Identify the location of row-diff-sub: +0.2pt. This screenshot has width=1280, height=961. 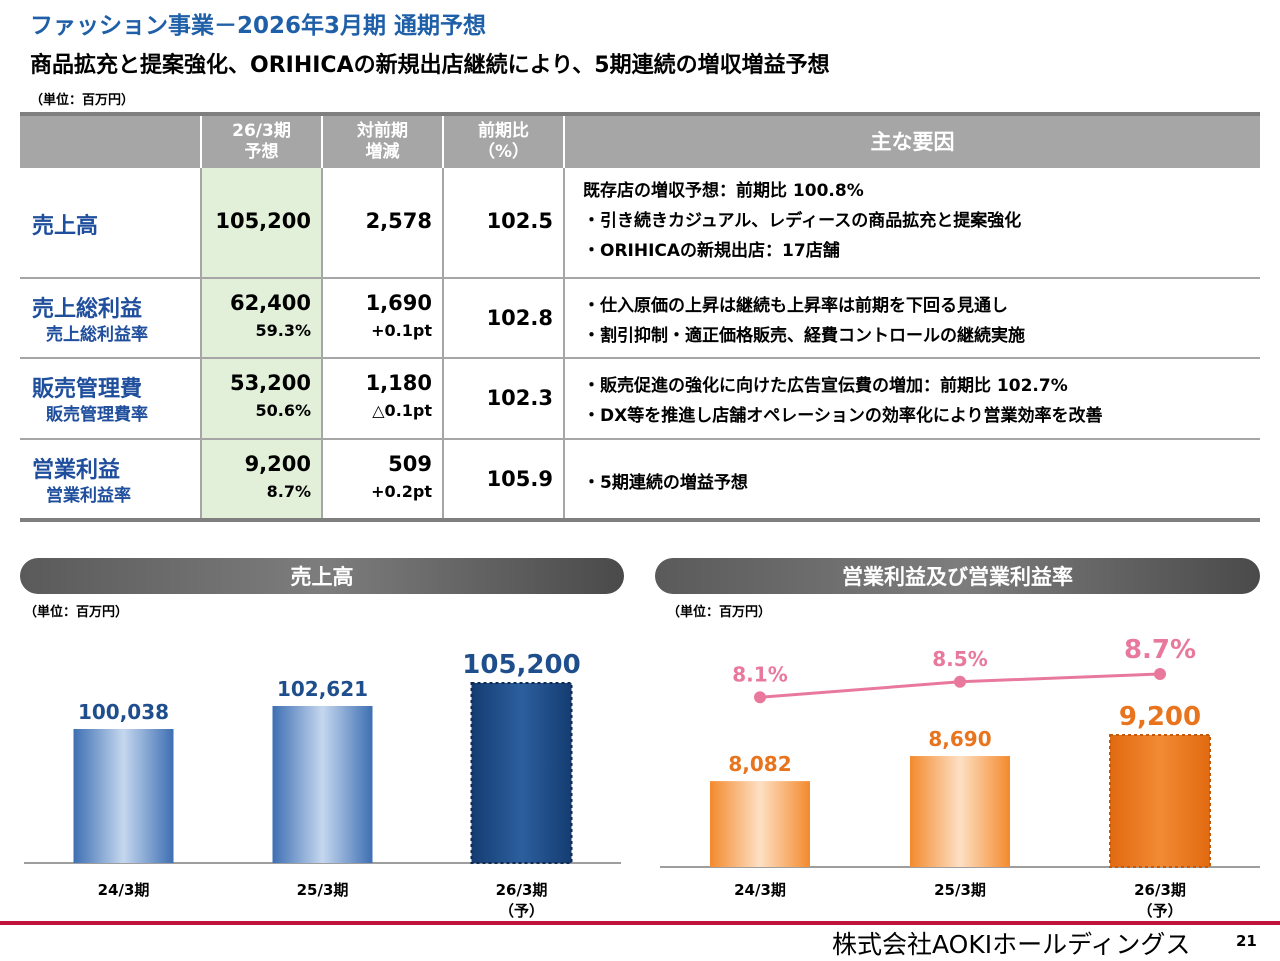
(401, 491).